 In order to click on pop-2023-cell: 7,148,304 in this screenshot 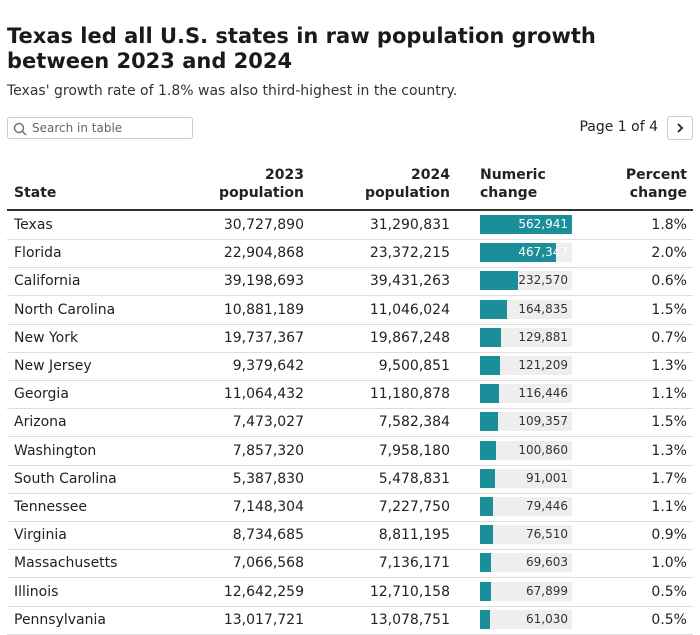, I will do `click(268, 507)`.